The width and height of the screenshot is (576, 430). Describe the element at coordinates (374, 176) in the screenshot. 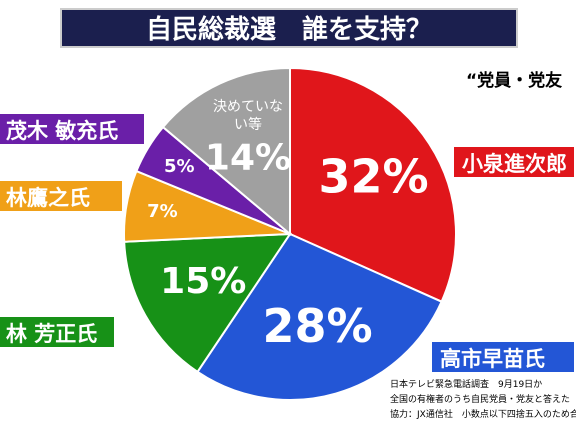

I see `value-label: 32%` at that location.